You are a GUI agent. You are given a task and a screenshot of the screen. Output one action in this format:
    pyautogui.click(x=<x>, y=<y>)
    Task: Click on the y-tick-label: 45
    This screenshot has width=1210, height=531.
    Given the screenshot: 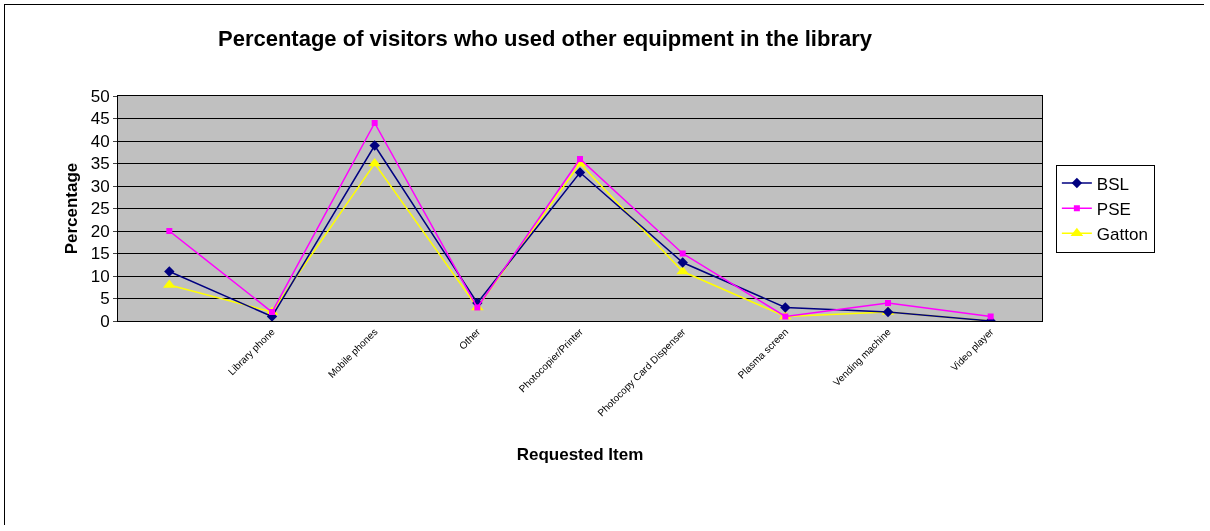 What is the action you would take?
    pyautogui.click(x=100, y=119)
    